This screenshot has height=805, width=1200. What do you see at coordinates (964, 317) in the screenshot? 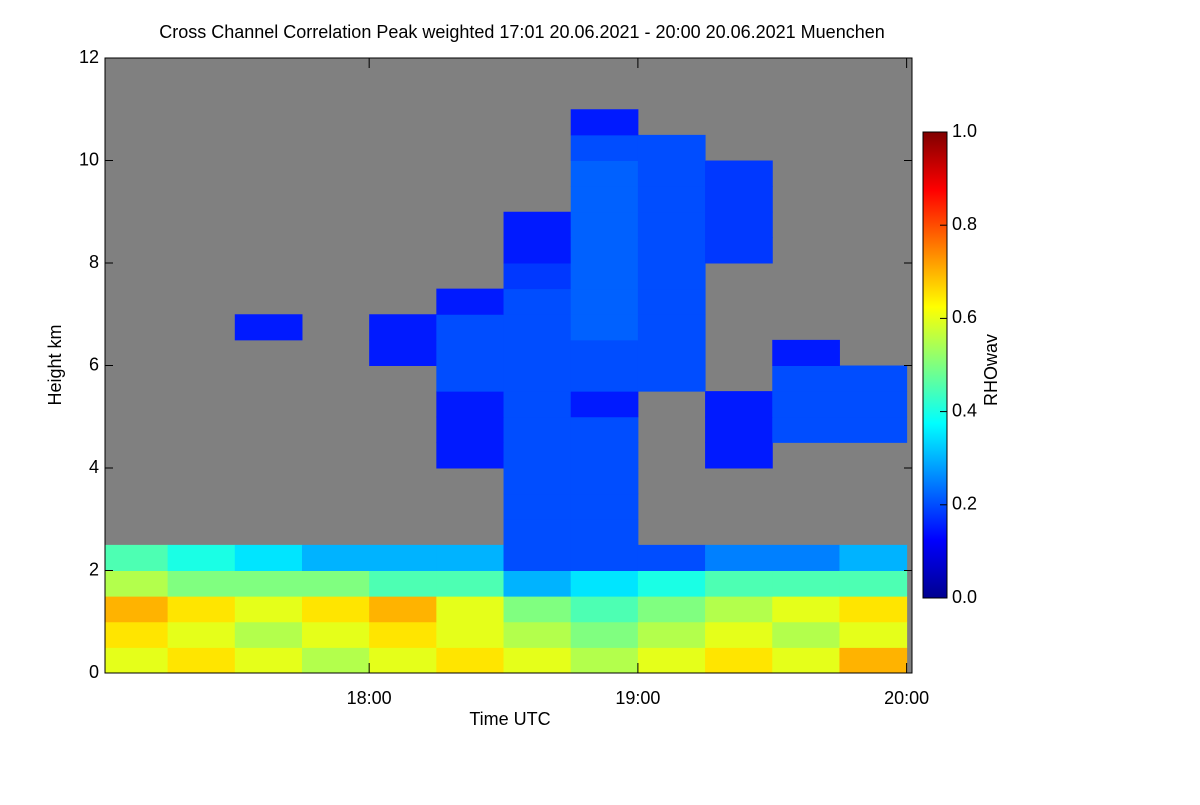
I see `colorbar-tick-label: 0.6` at bounding box center [964, 317].